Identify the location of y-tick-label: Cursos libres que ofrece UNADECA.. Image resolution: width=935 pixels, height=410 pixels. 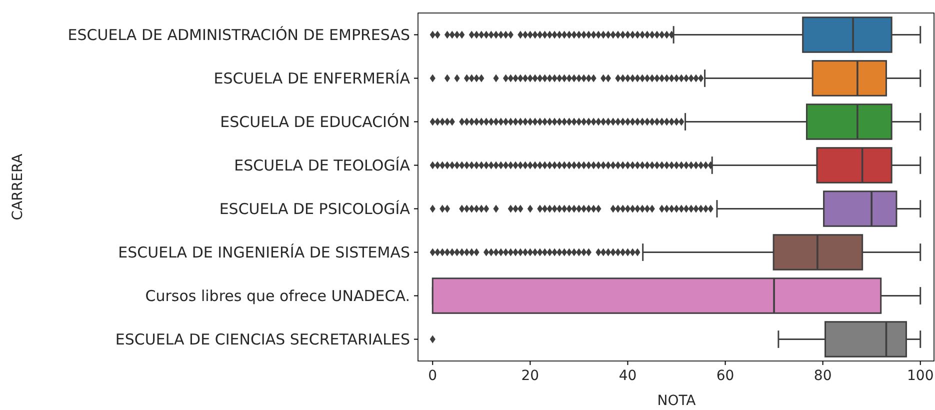
(277, 296).